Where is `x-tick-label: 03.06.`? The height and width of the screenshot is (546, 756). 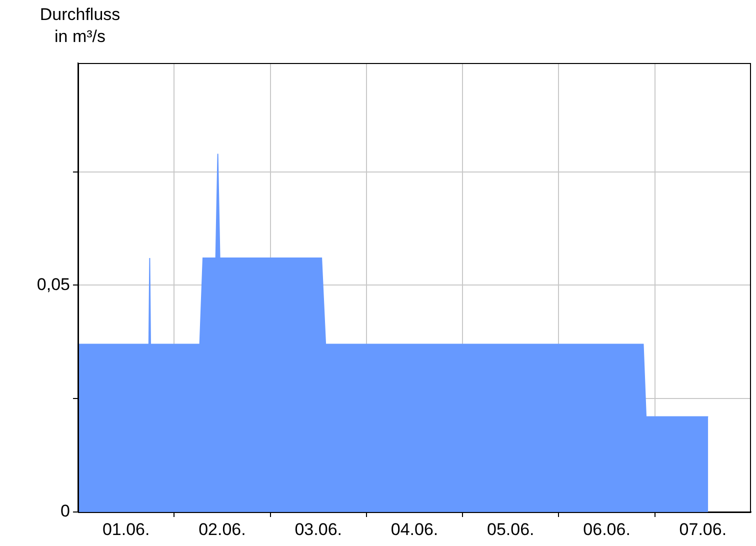
x-tick-label: 03.06. is located at coordinates (318, 529).